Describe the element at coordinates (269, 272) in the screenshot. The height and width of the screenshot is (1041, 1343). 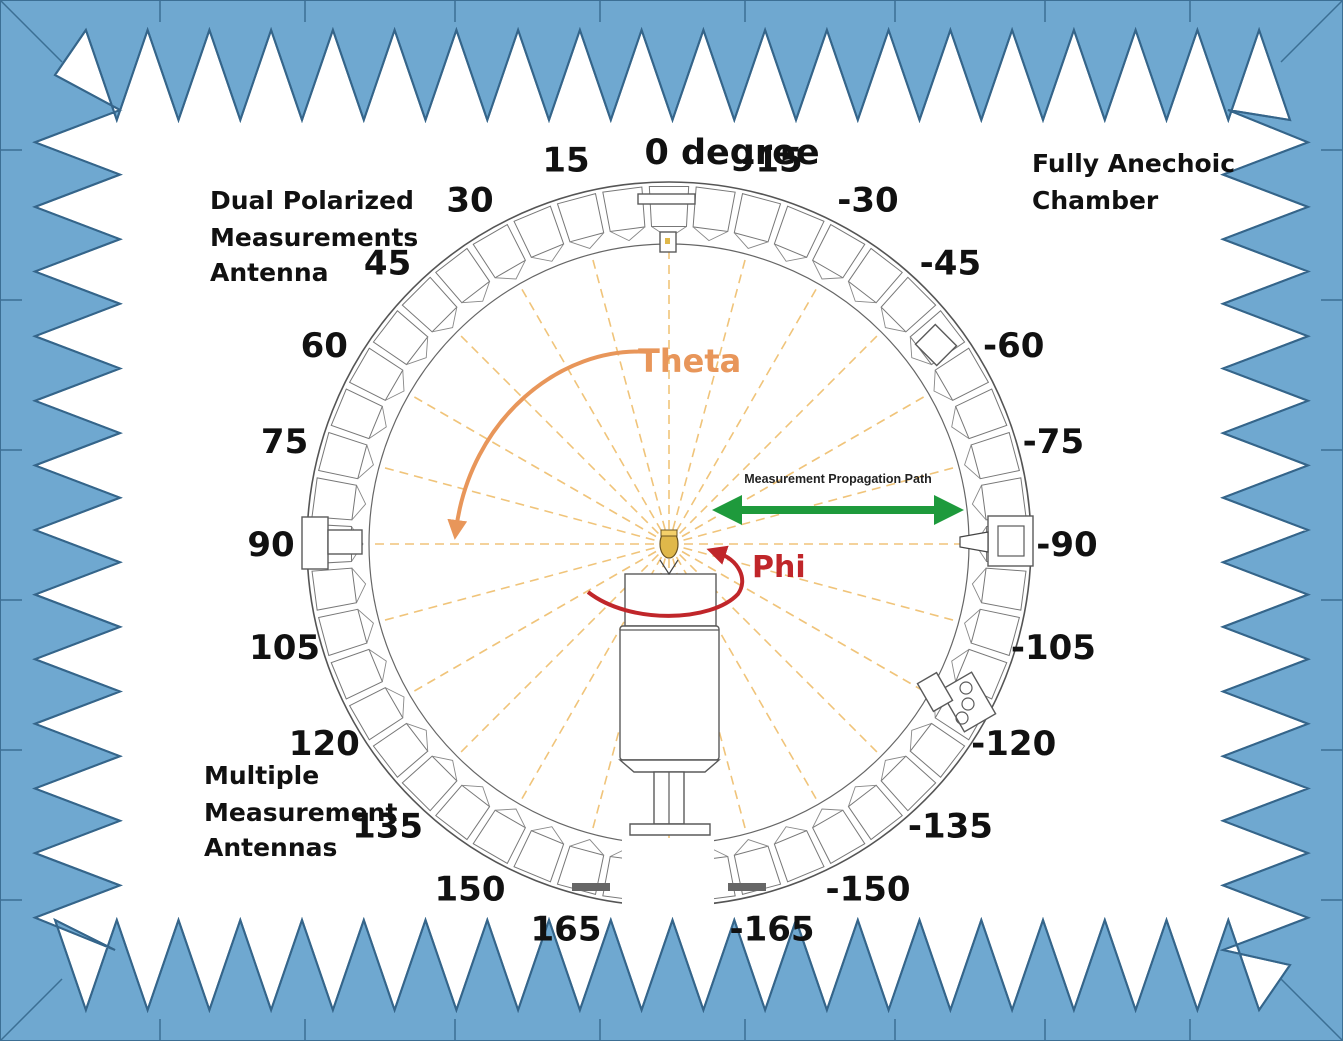
I see `dual-antenna-label-line3: Antenna` at that location.